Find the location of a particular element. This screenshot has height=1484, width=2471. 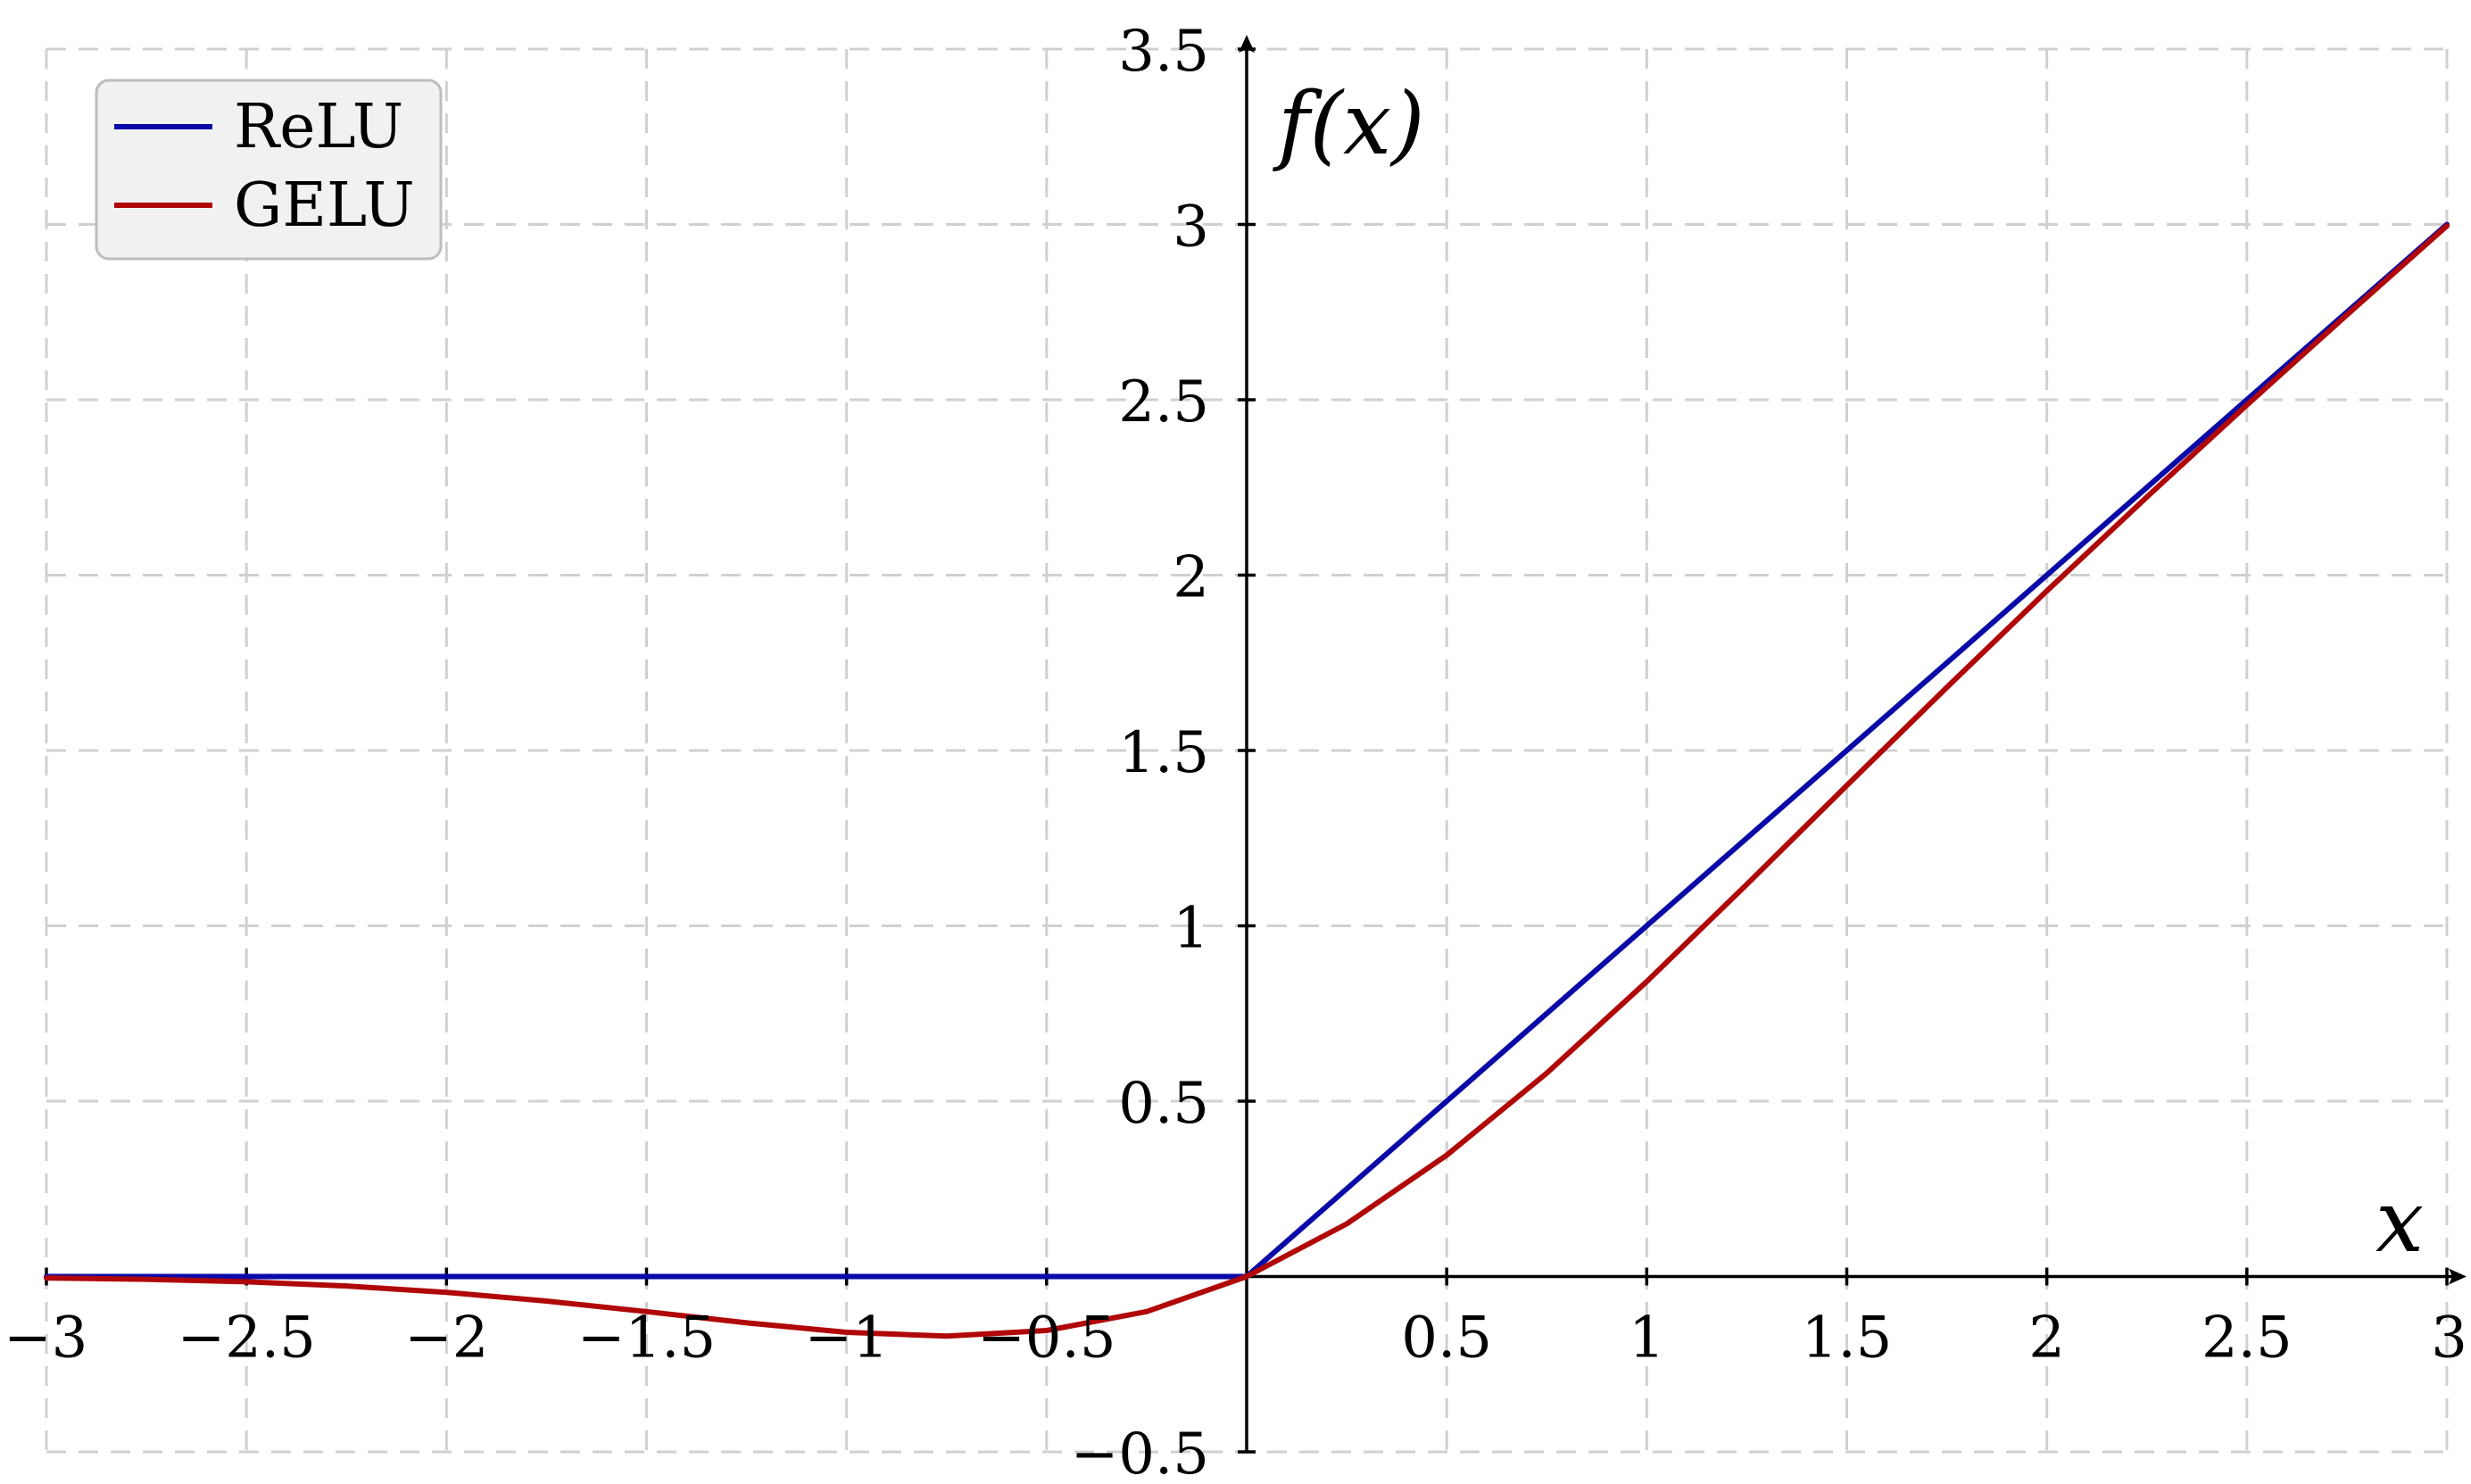

y-tick-label: 1 is located at coordinates (1191, 929).